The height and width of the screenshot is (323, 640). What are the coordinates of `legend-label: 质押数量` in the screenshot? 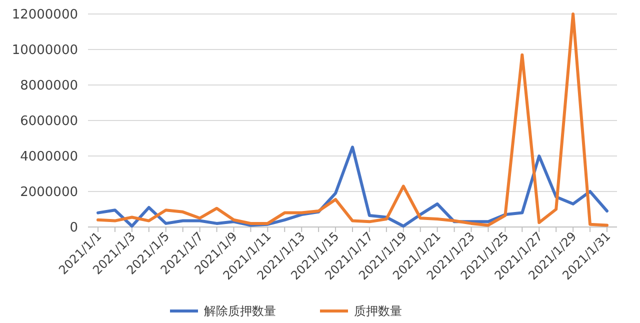 It's located at (378, 311).